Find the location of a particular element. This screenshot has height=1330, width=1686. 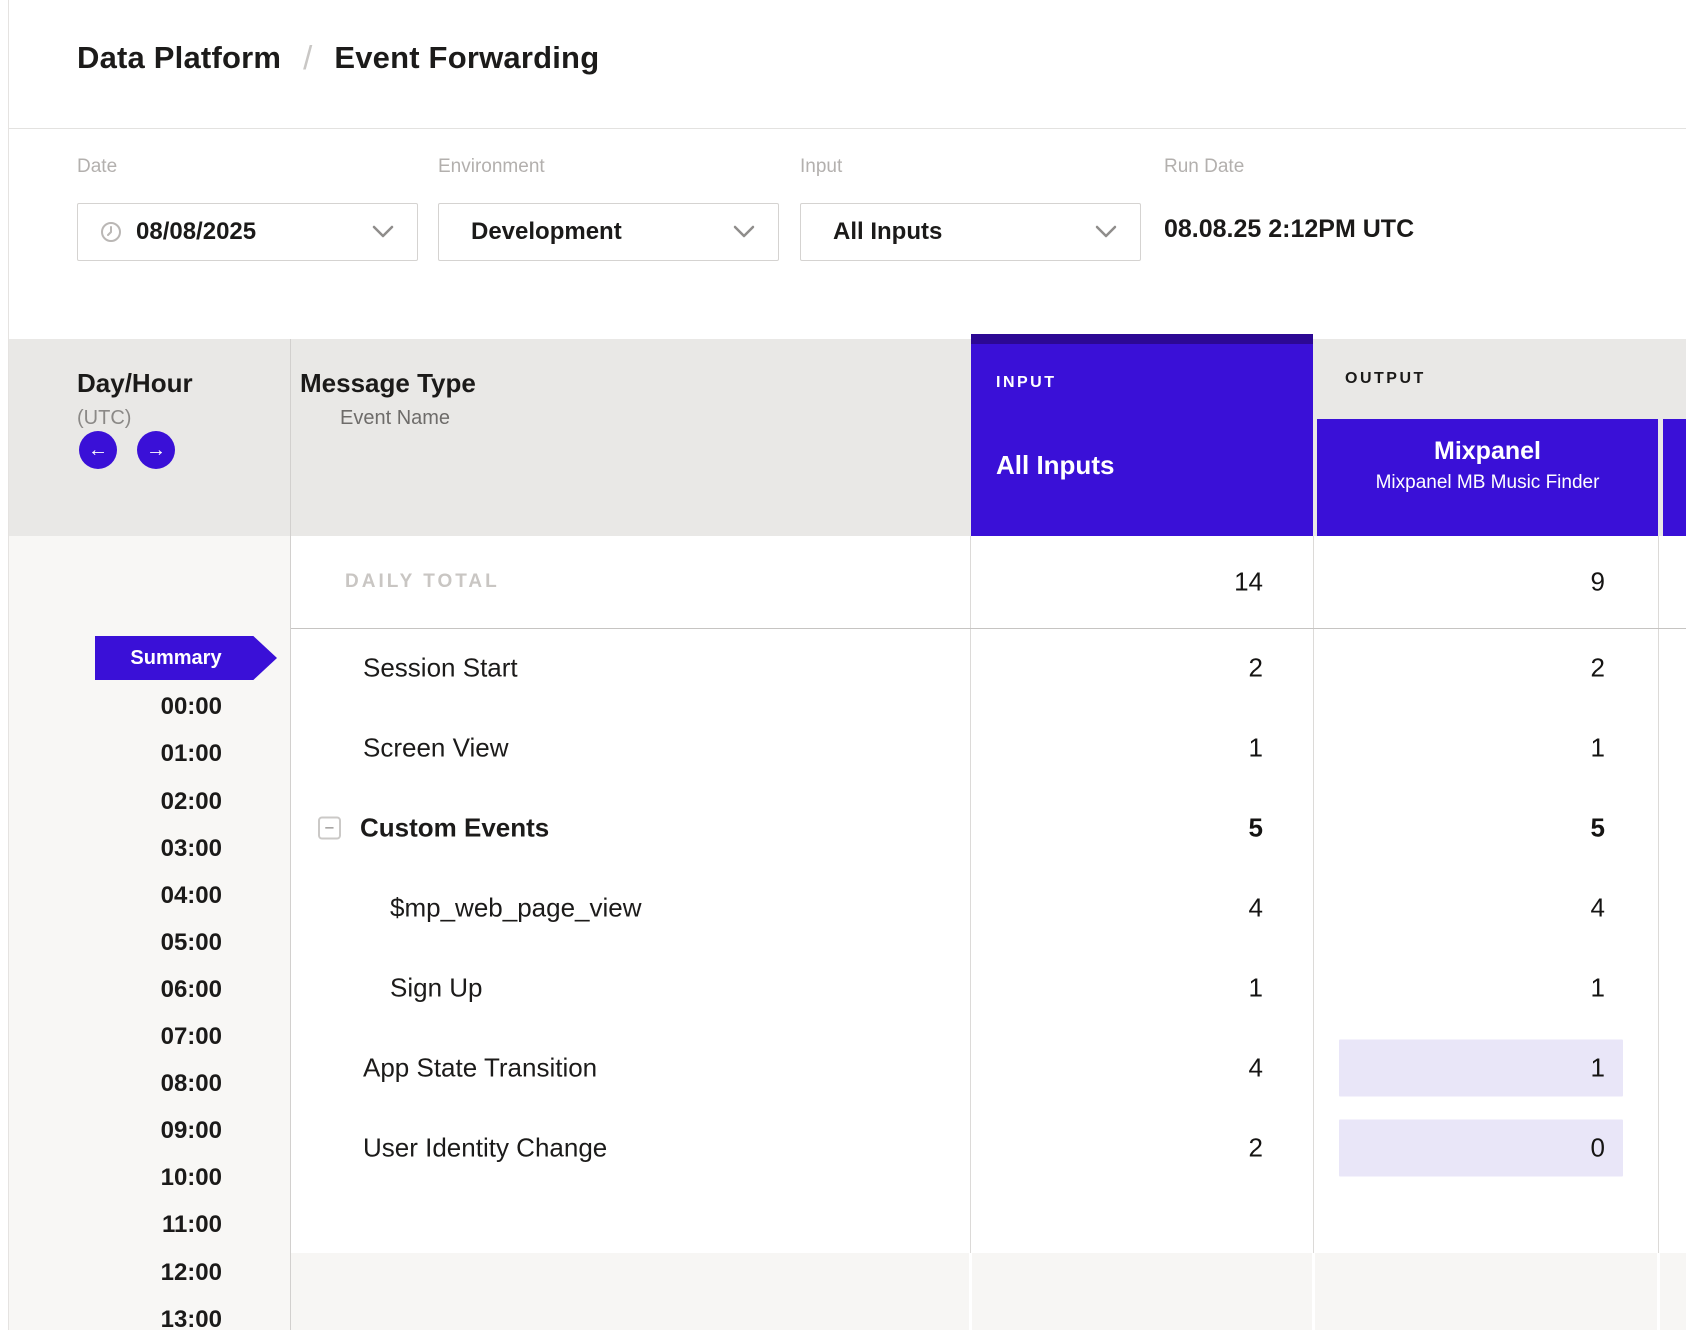

hour-row: 00:00 is located at coordinates (191, 706).